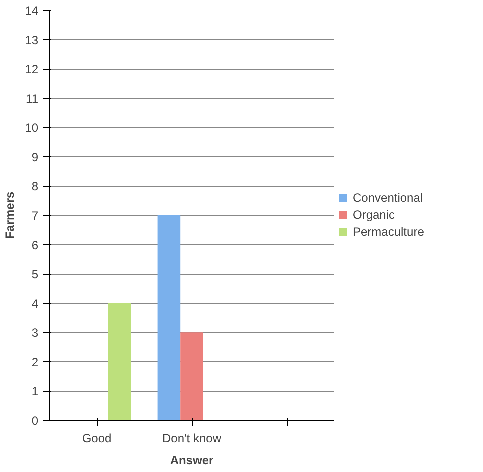  What do you see at coordinates (374, 215) in the screenshot?
I see `legend-label: Organic` at bounding box center [374, 215].